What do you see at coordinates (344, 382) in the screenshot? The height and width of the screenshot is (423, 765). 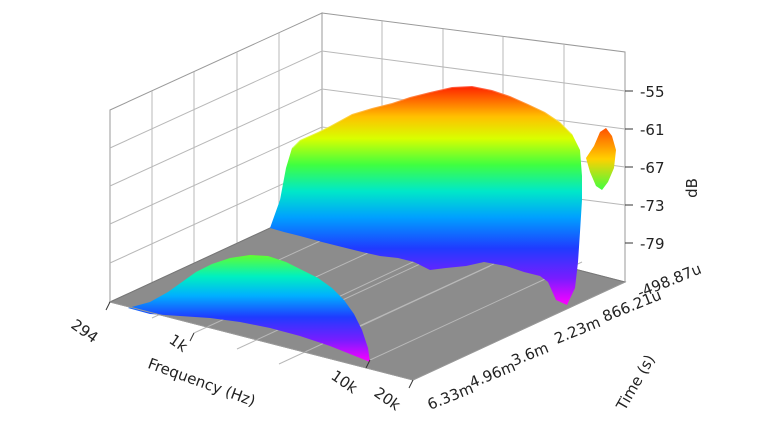 I see `x-tick-label: 10k` at bounding box center [344, 382].